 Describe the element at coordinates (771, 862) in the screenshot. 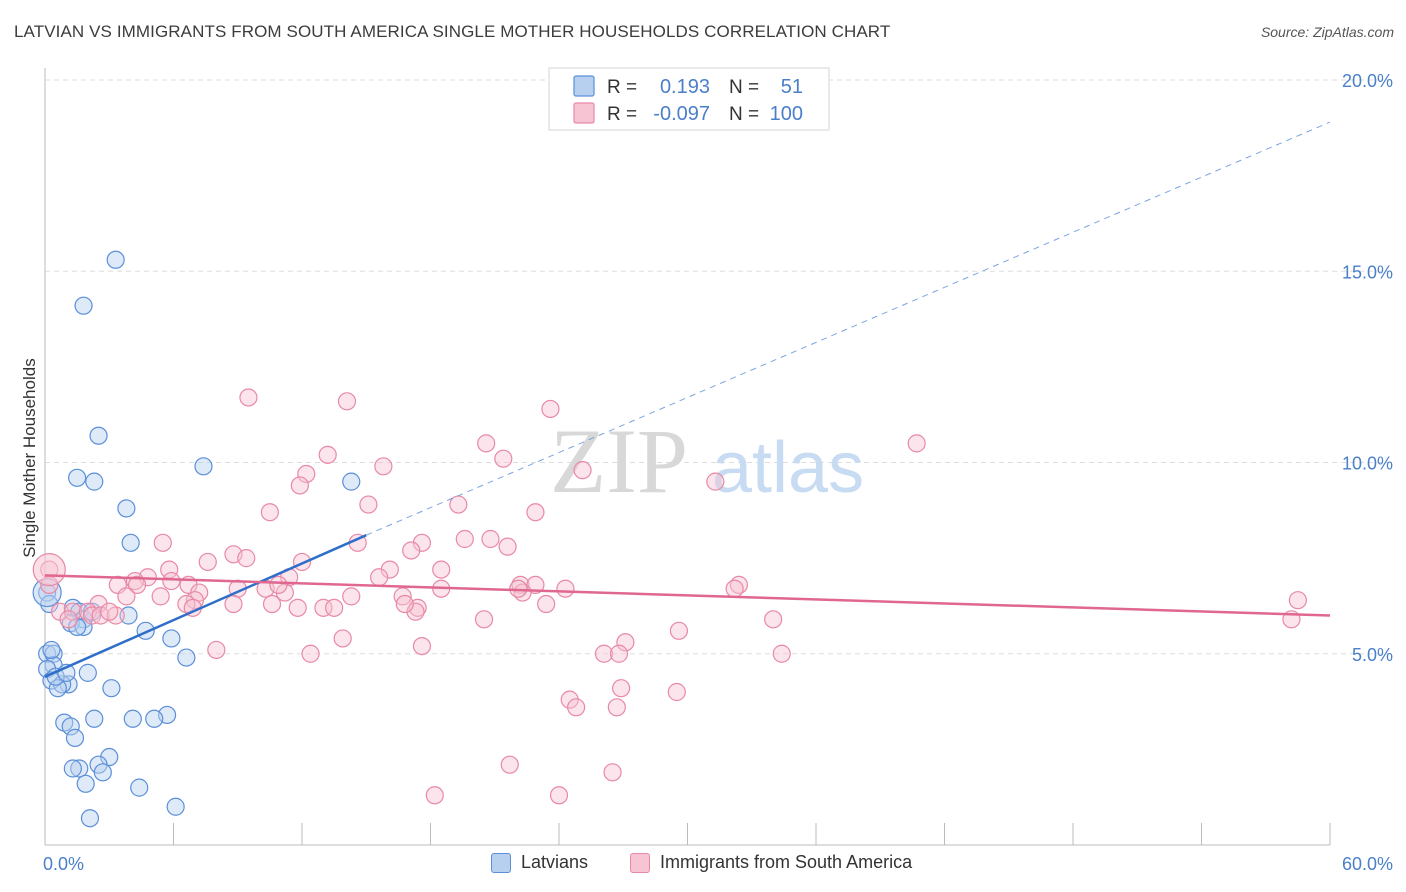

I see `legend-item-immigrants: Immigrants from South America` at that location.